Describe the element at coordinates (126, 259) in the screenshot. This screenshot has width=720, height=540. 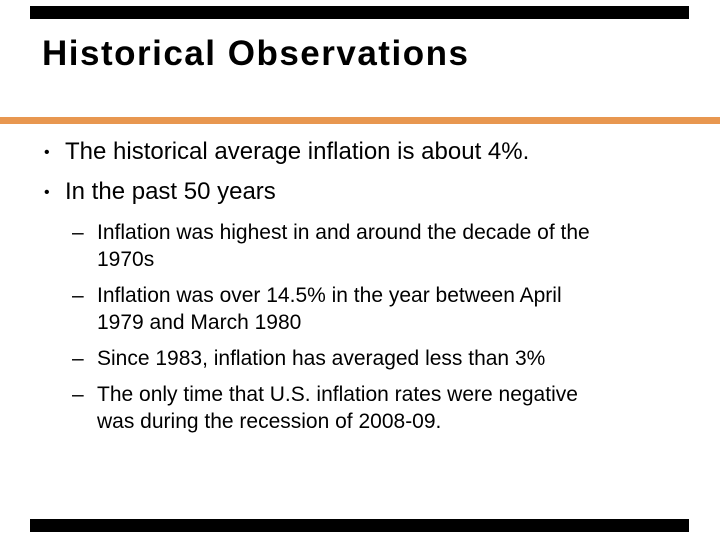
I see `sub-bullet-text: 1970s` at that location.